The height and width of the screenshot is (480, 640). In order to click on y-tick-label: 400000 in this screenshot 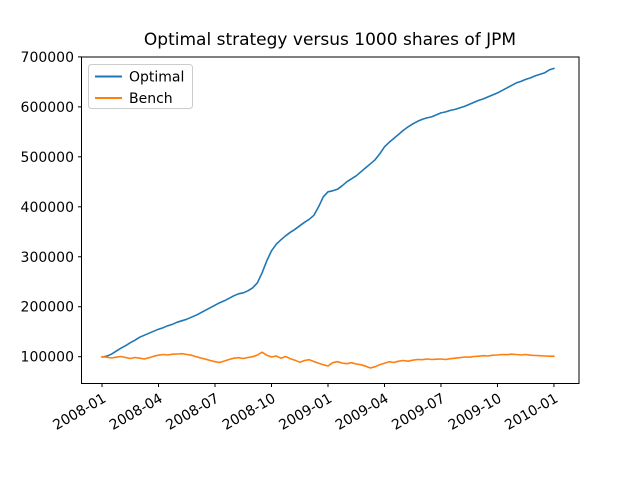, I will do `click(47, 208)`.